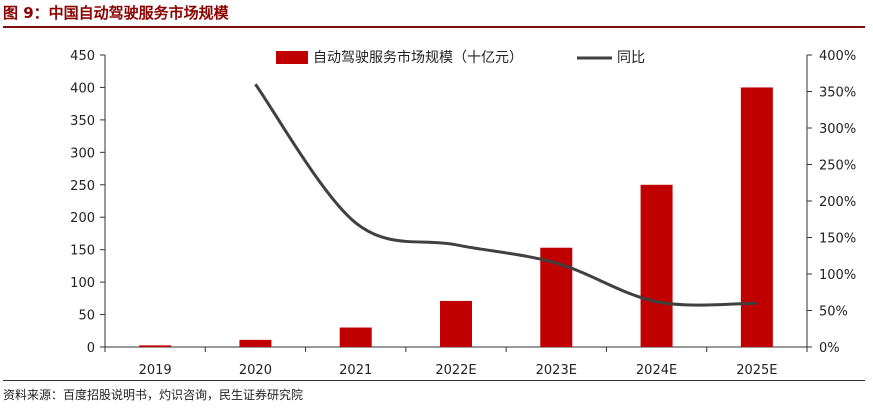  I want to click on y-left-tick-label: 450, so click(82, 56).